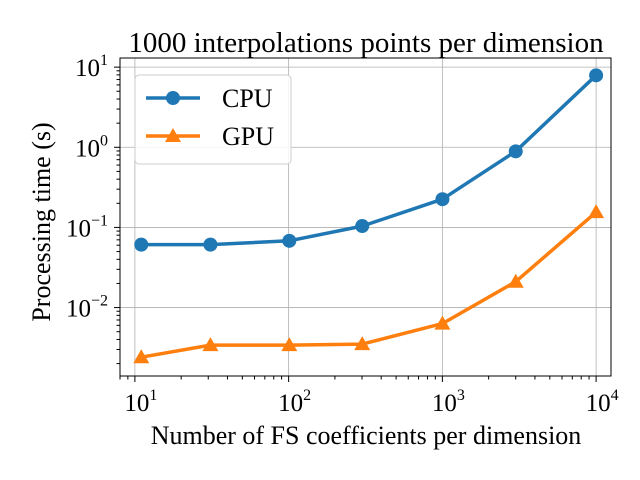 The width and height of the screenshot is (640, 480). I want to click on legend: CPU GPU, so click(213, 119).